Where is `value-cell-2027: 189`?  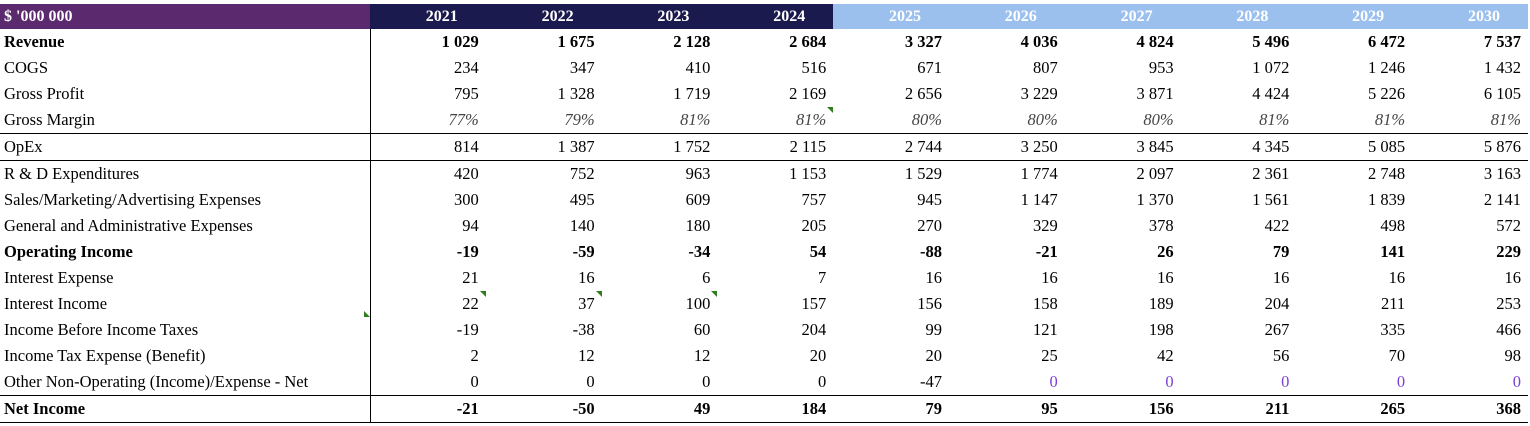
value-cell-2027: 189 is located at coordinates (1123, 304).